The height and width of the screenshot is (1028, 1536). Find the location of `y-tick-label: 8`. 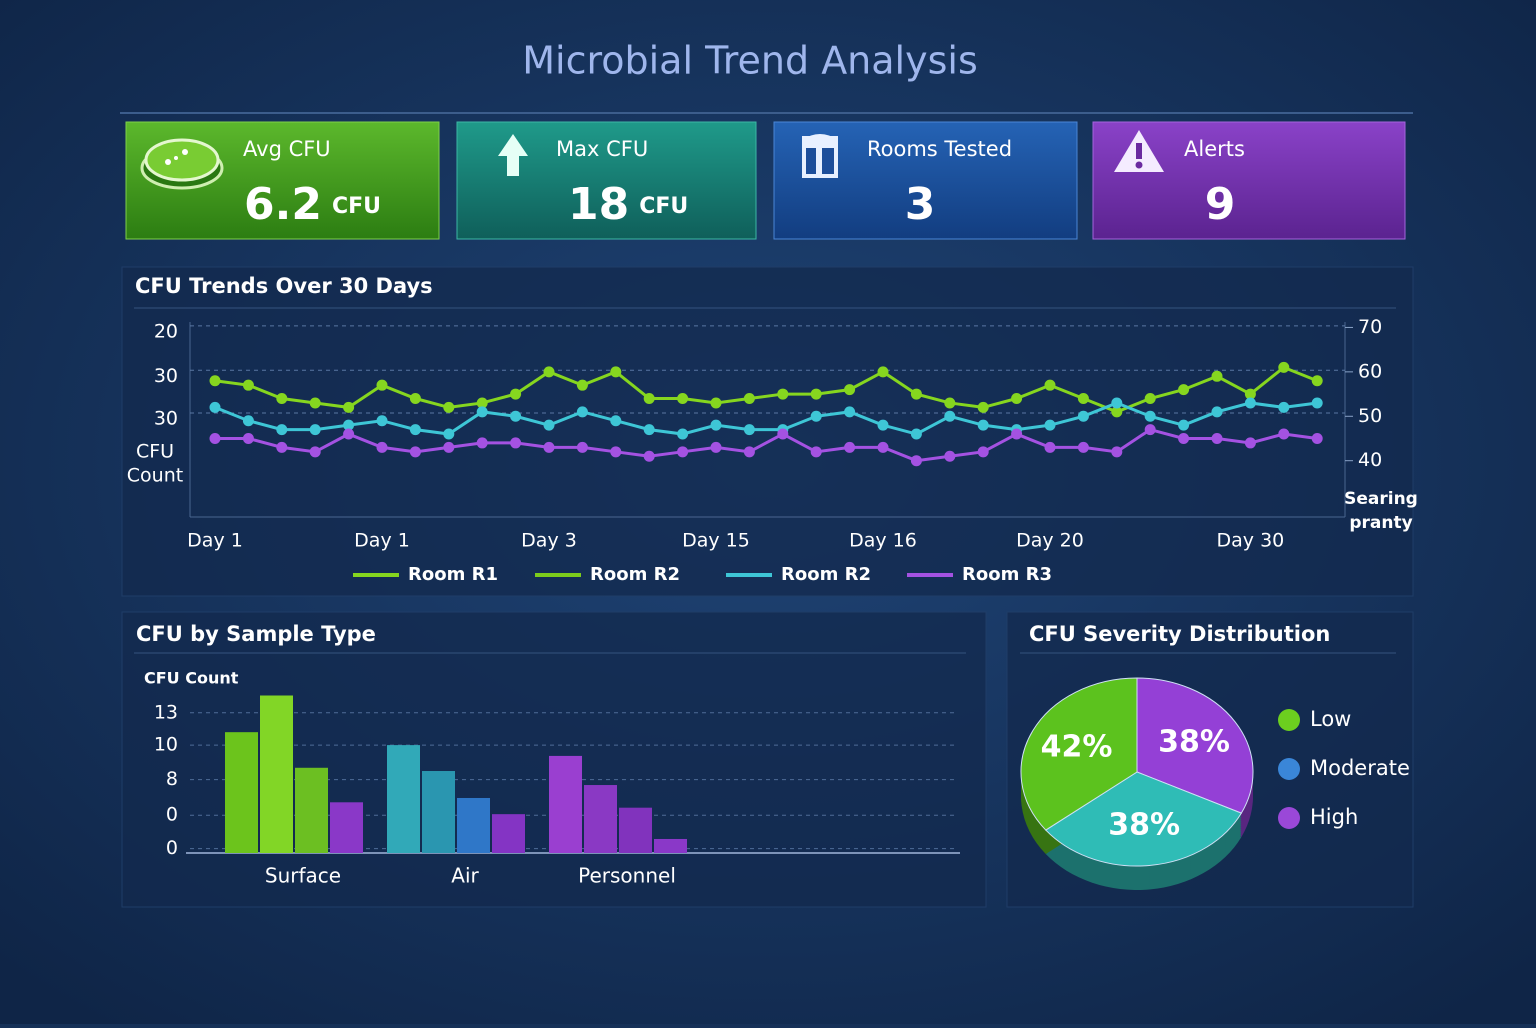

y-tick-label: 8 is located at coordinates (172, 779).